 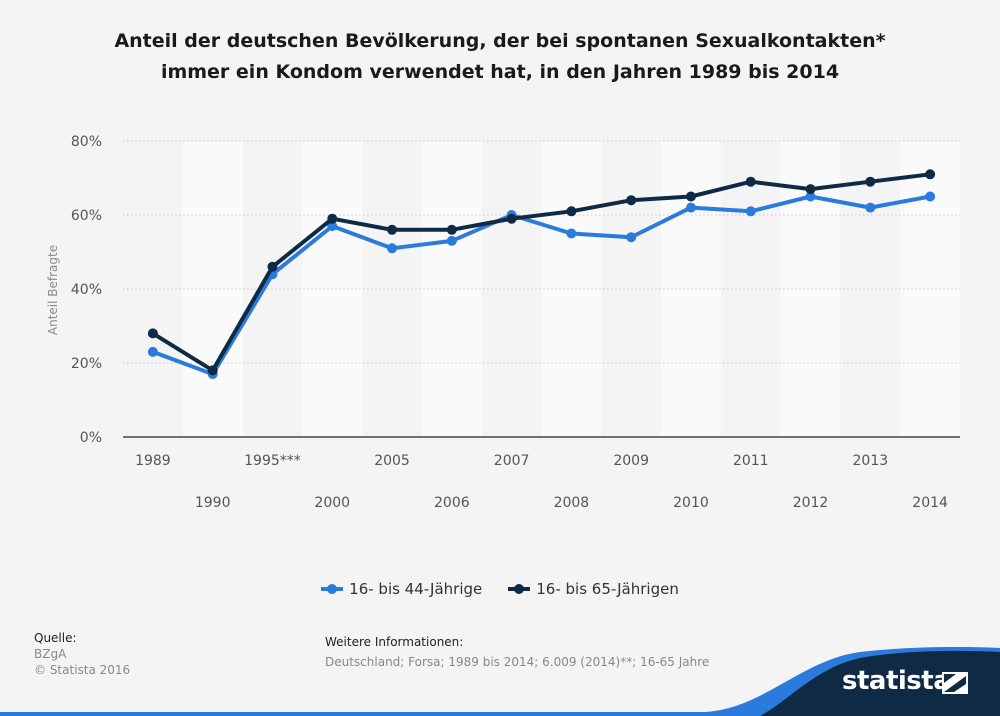 What do you see at coordinates (86, 142) in the screenshot?
I see `y-tick-label: 80%` at bounding box center [86, 142].